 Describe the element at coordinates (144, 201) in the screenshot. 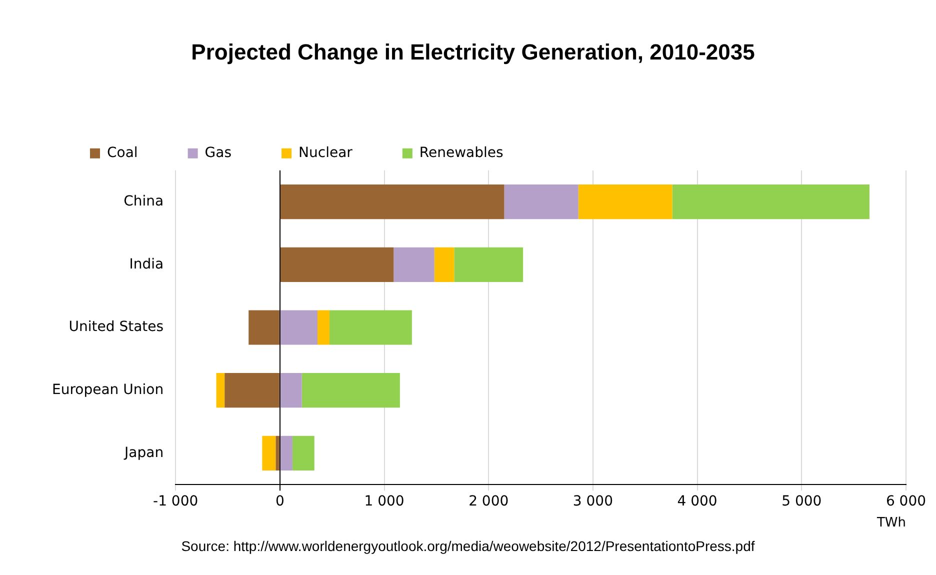

I see `y-tick-label: China` at that location.